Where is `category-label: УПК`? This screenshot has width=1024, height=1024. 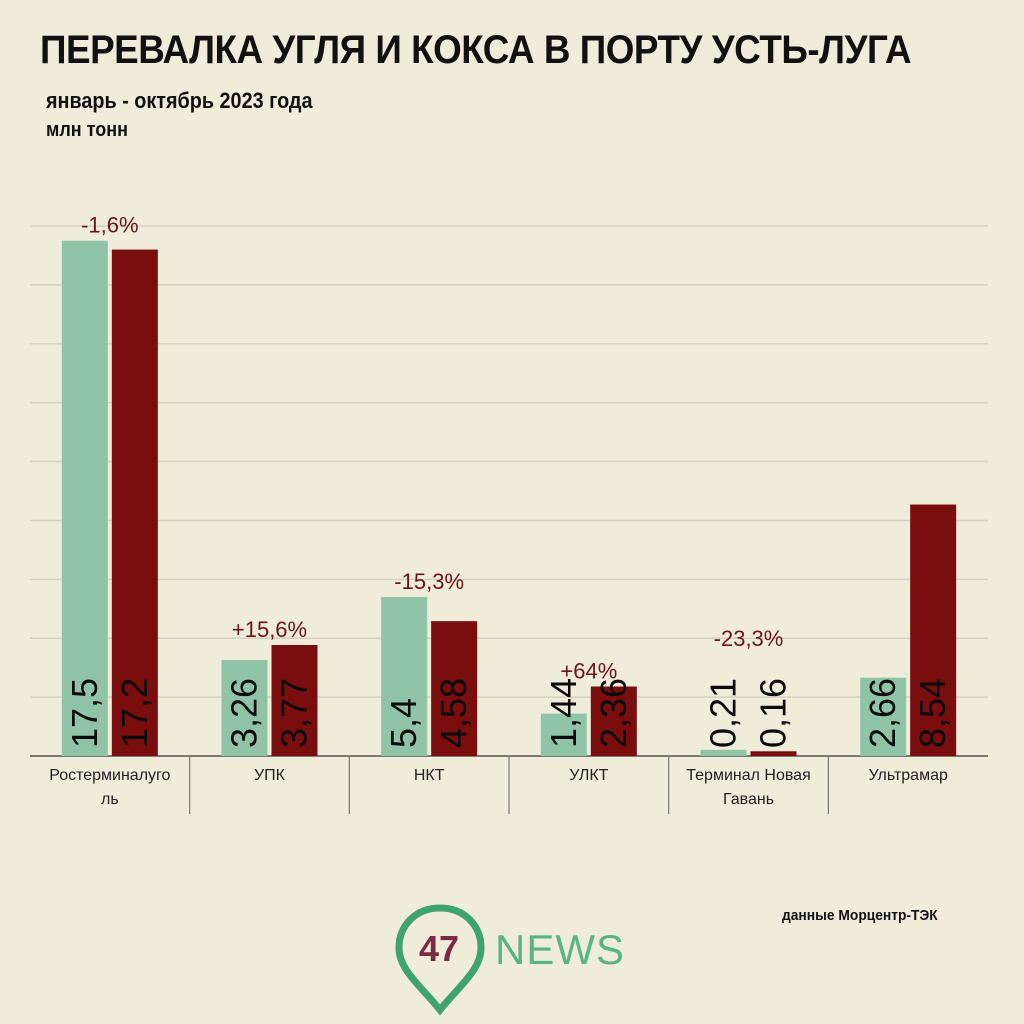
category-label: УПК is located at coordinates (270, 775).